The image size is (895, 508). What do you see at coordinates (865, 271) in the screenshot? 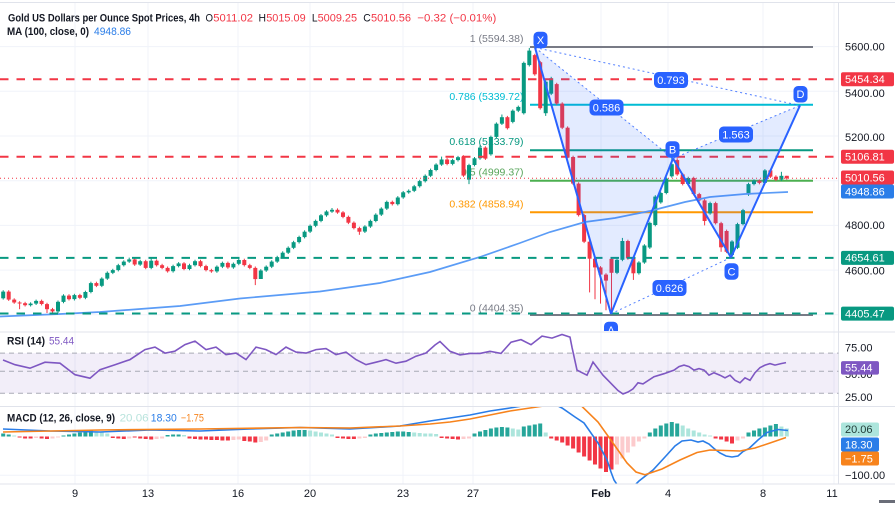
I see `svg-text: 4600.00` at bounding box center [865, 271].